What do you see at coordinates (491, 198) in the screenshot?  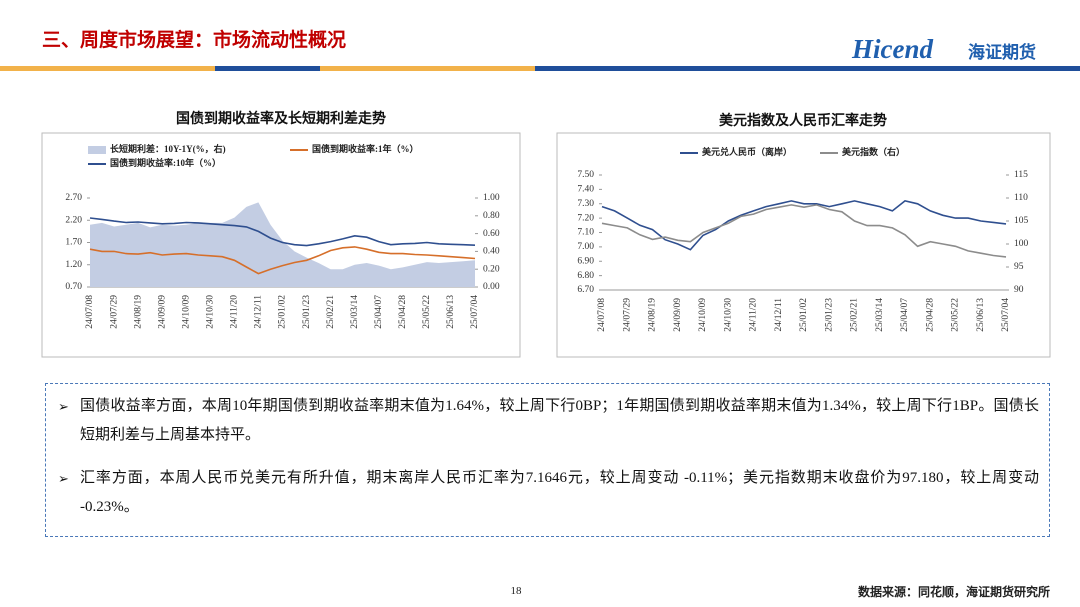 I see `y2-tick-label: 1.00` at bounding box center [491, 198].